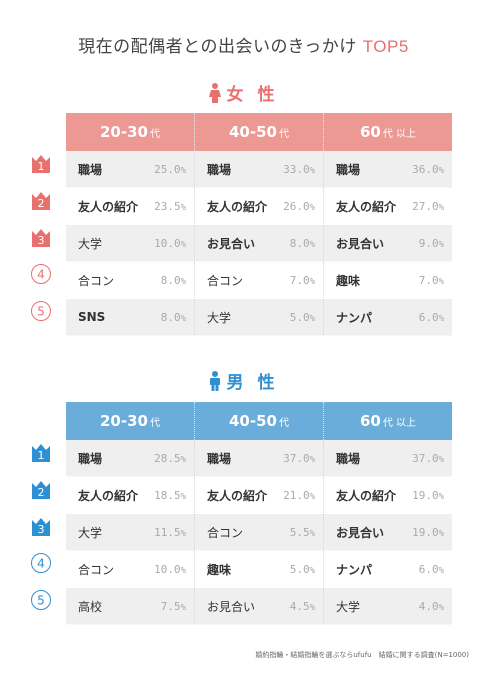 The height and width of the screenshot is (680, 487). What do you see at coordinates (259, 280) in the screenshot?
I see `table-cell: 合コン 7.0%` at bounding box center [259, 280].